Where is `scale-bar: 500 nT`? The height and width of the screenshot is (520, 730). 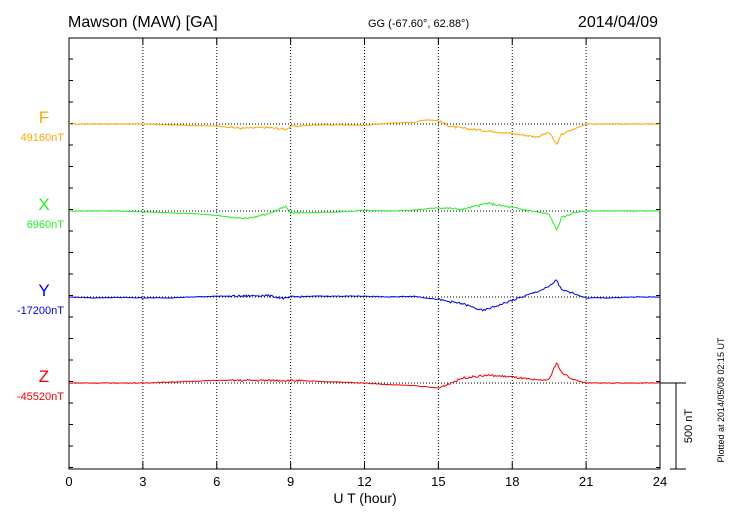 scale-bar: 500 nT is located at coordinates (677, 426).